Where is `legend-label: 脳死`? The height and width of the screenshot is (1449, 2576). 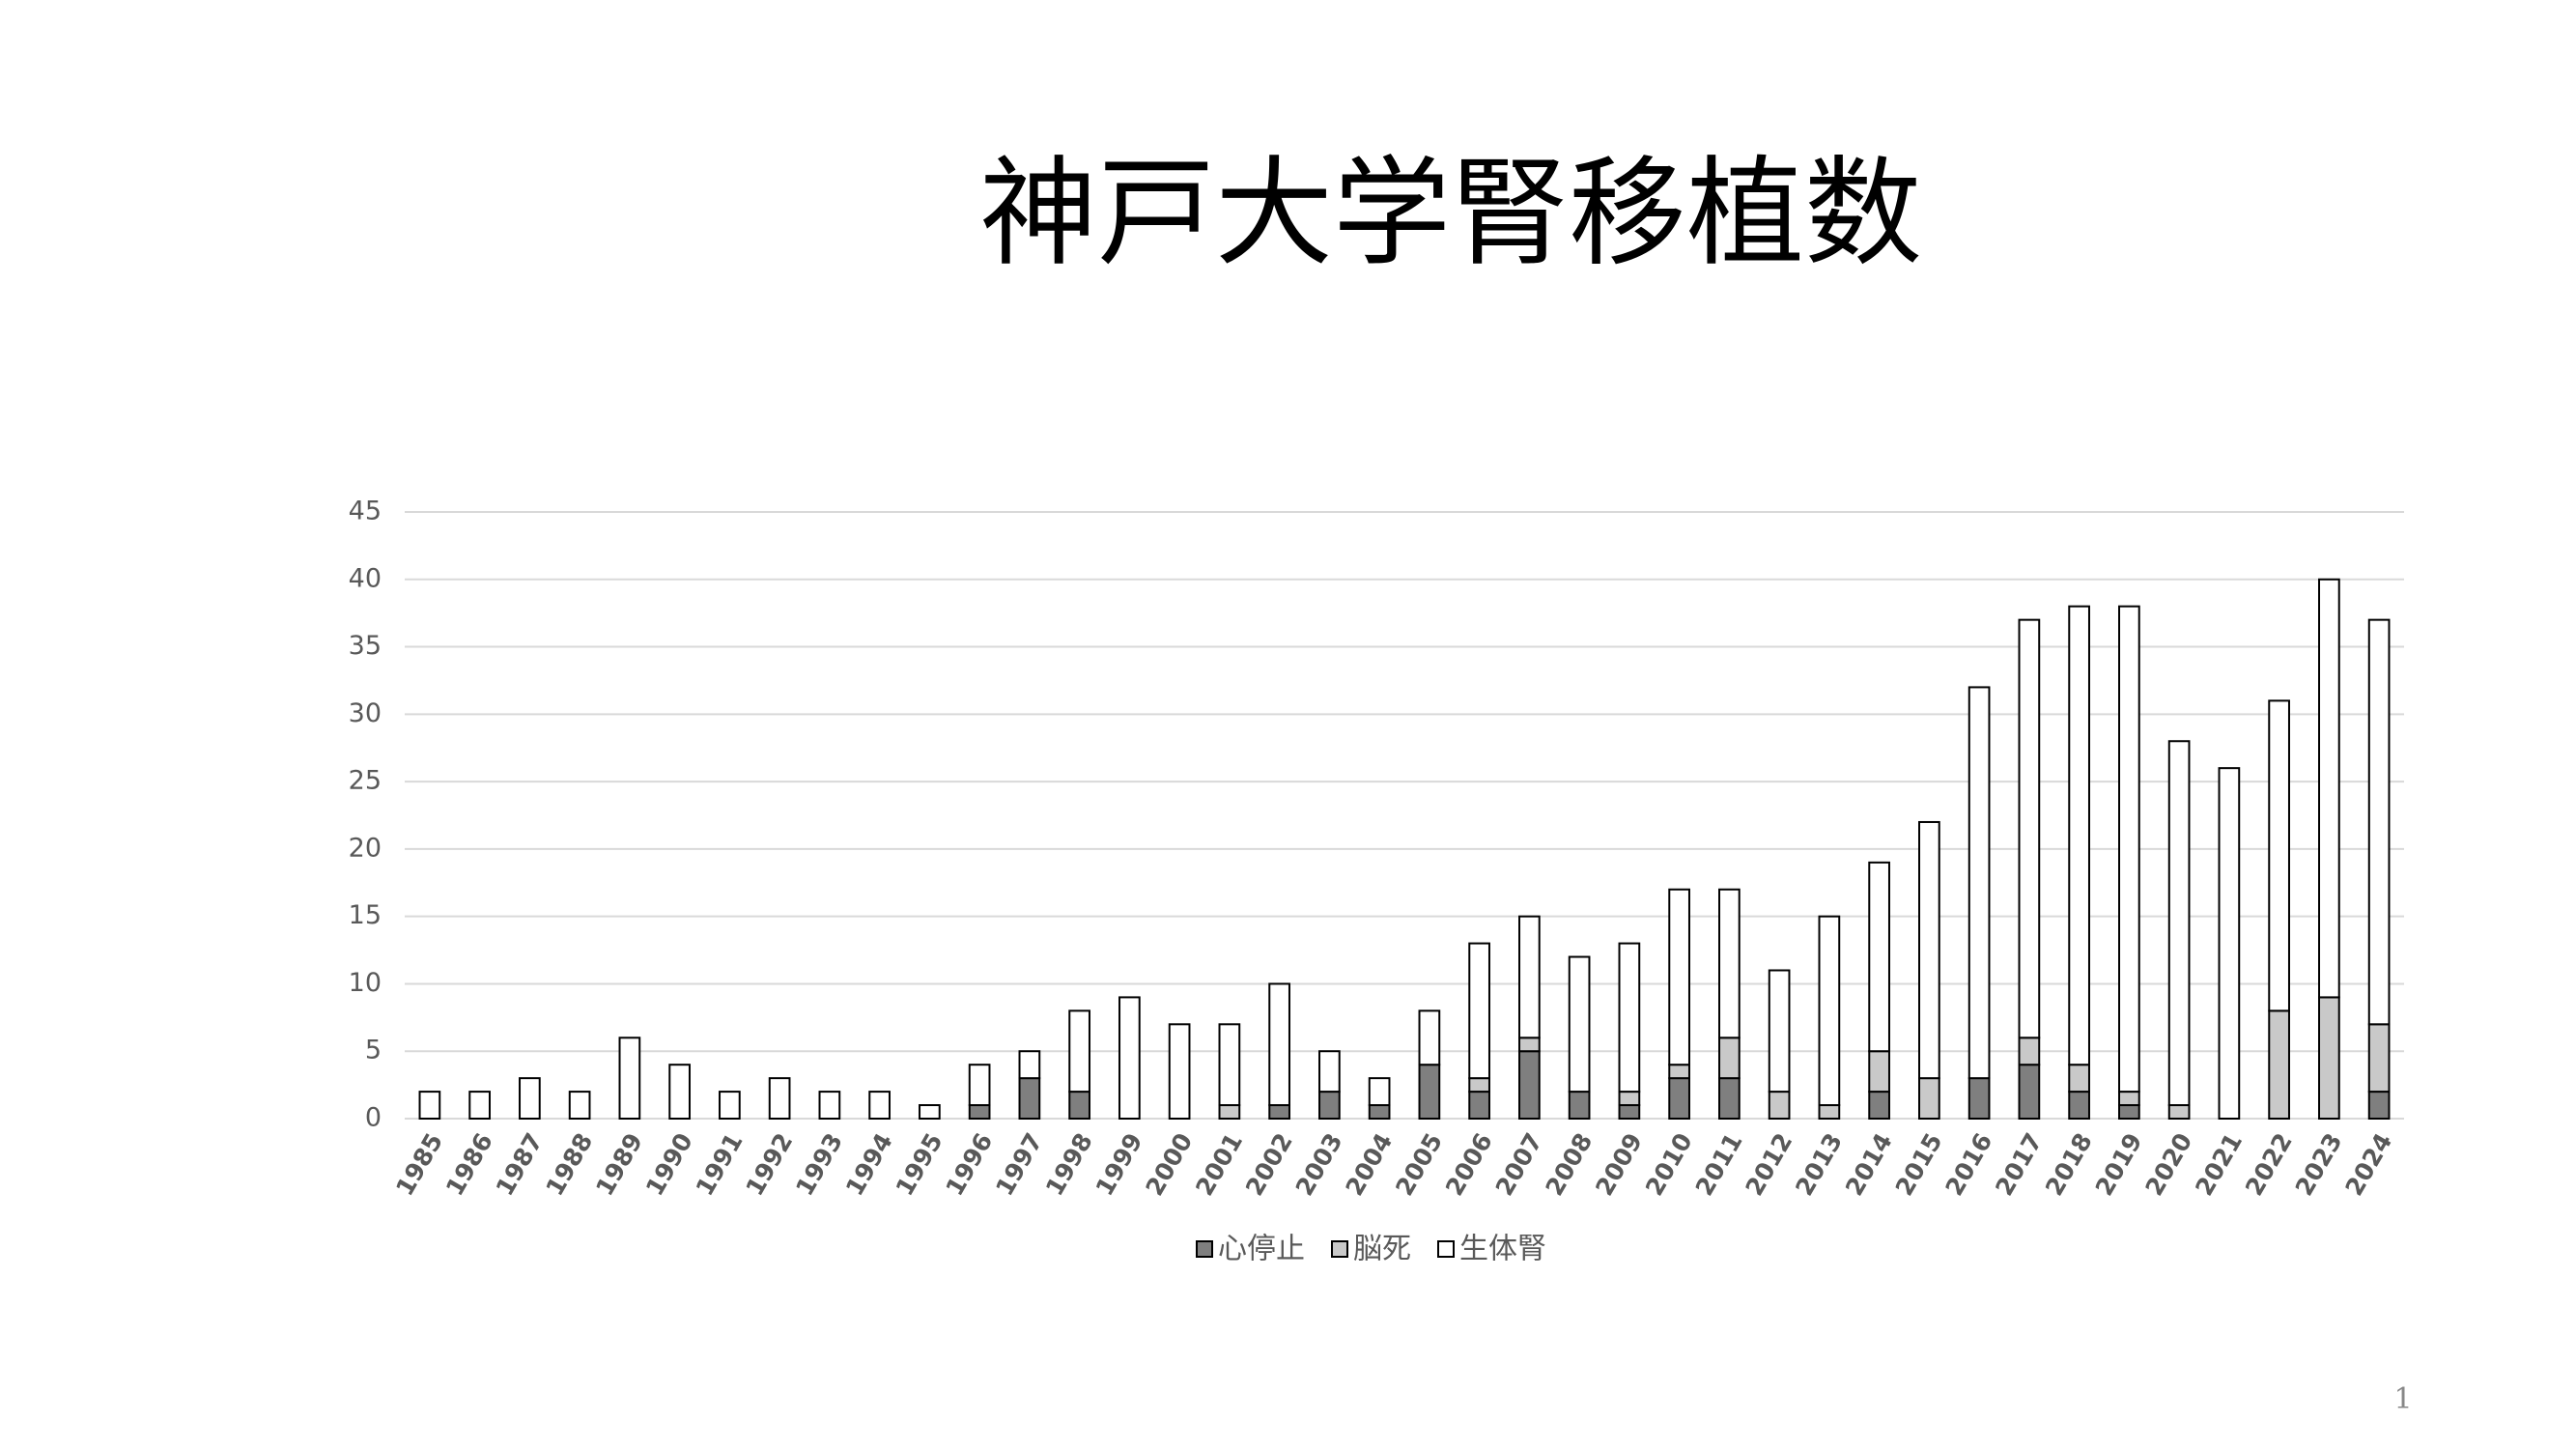
legend-label: 脳死 is located at coordinates (1382, 1249).